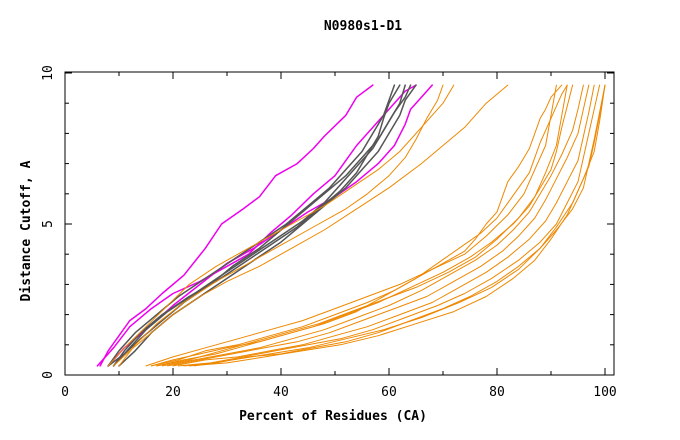 The image size is (680, 440). What do you see at coordinates (363, 26) in the screenshot?
I see `chart-title: N0980s1-D1` at bounding box center [363, 26].